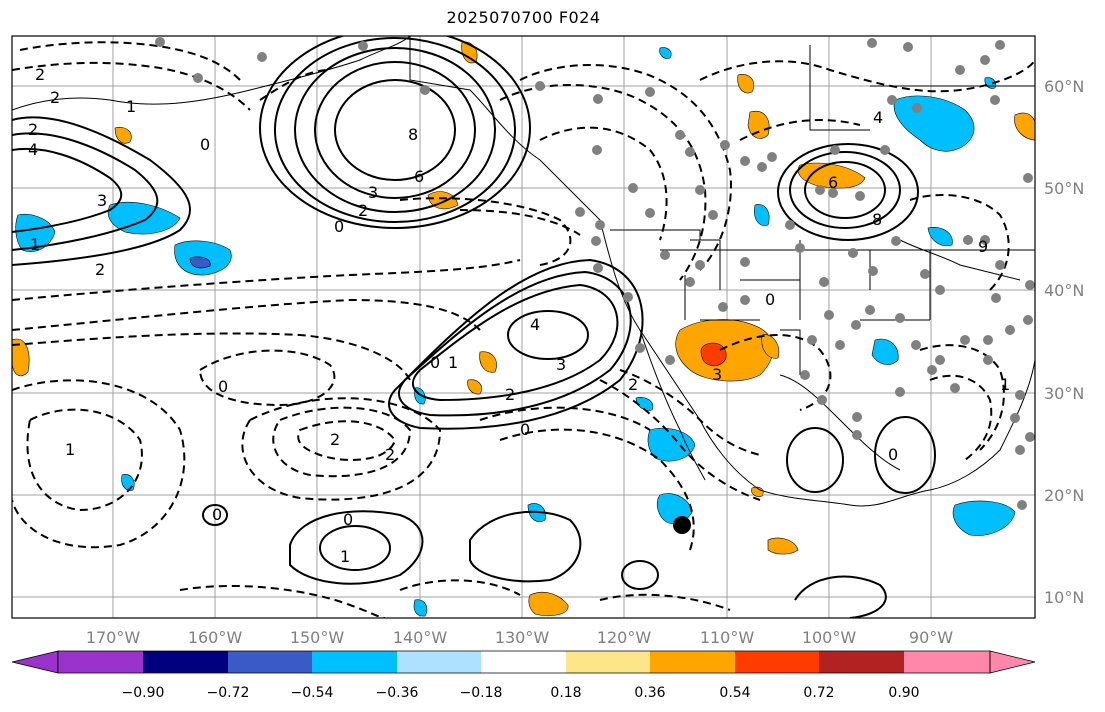  Describe the element at coordinates (215, 637) in the screenshot. I see `svg-text: 160°W` at that location.